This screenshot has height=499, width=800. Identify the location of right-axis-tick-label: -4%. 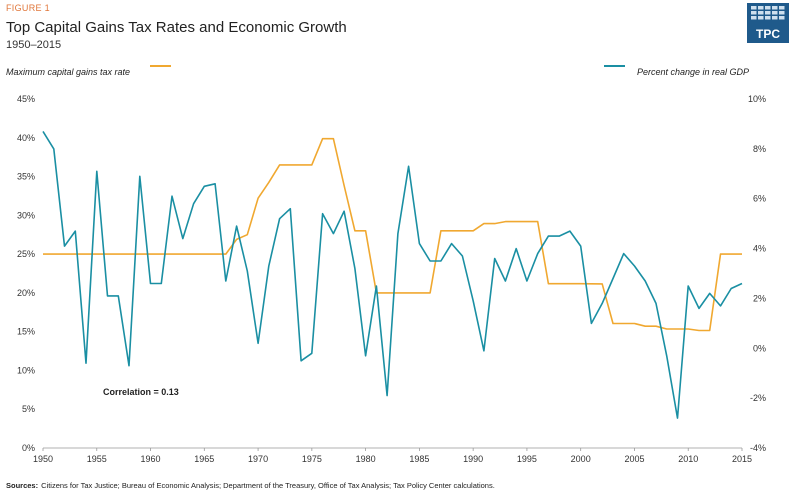
(758, 448).